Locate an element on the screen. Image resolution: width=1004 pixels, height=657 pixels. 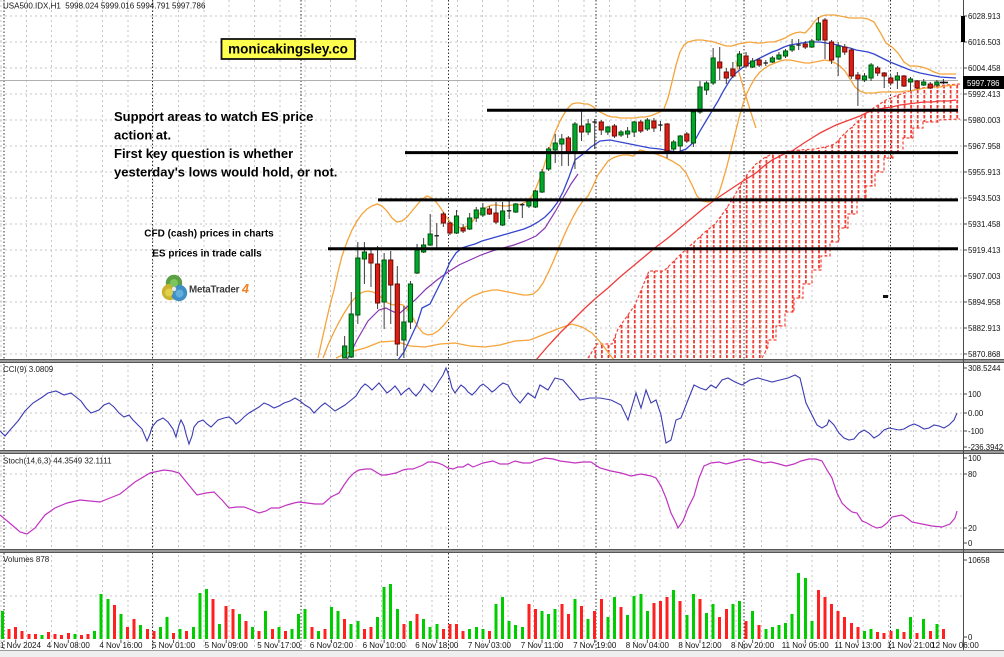
svg-text: CFD (cash) prices in charts is located at coordinates (209, 234).